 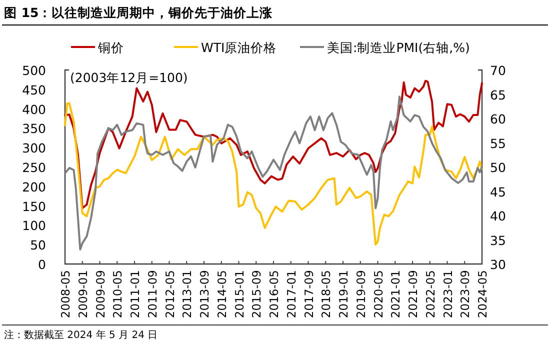 I want to click on x-tick-label: 2014-05, so click(x=221, y=294).